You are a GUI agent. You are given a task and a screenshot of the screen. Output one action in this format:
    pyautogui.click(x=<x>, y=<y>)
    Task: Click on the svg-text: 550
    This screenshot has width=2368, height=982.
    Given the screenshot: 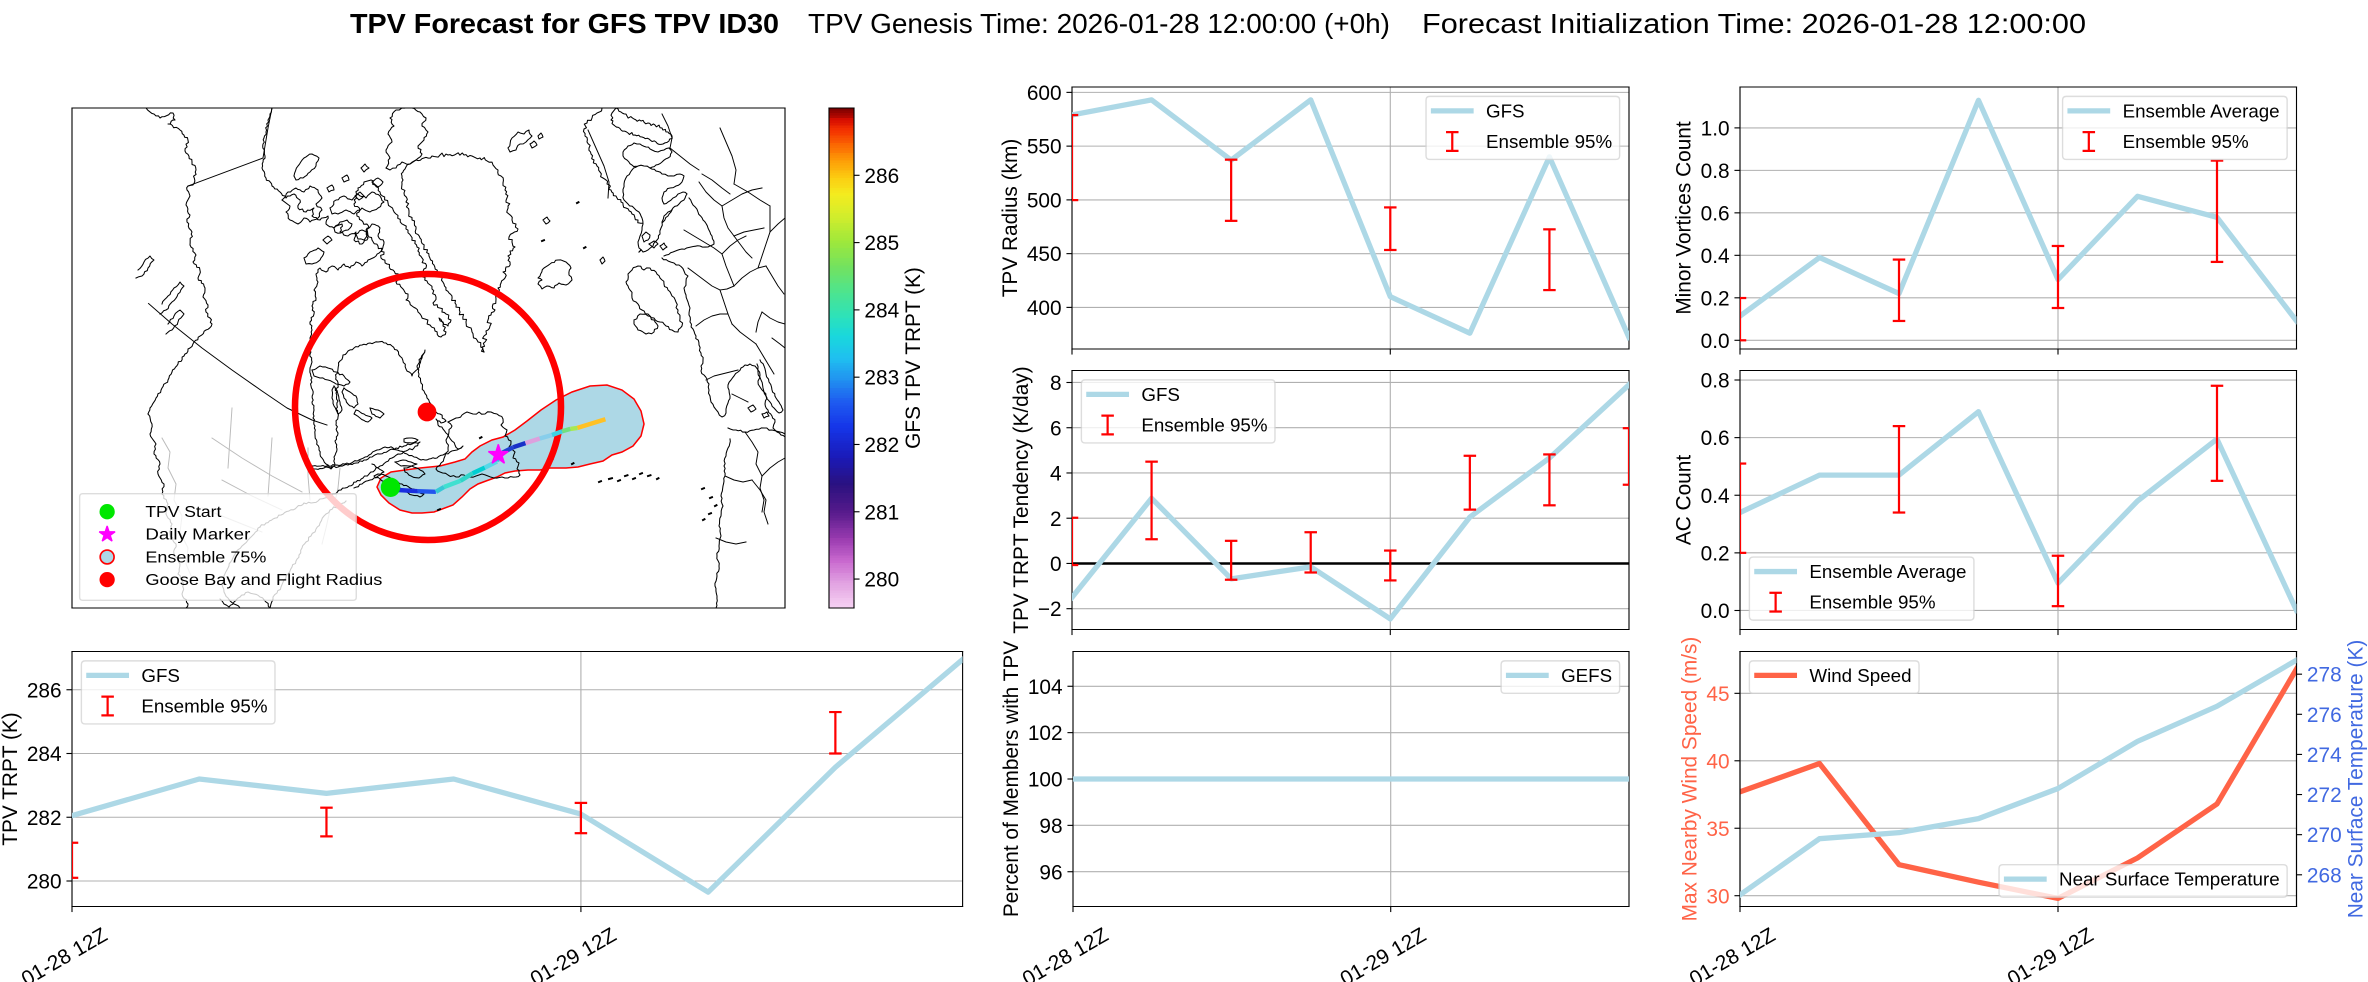 What is the action you would take?
    pyautogui.click(x=1044, y=147)
    